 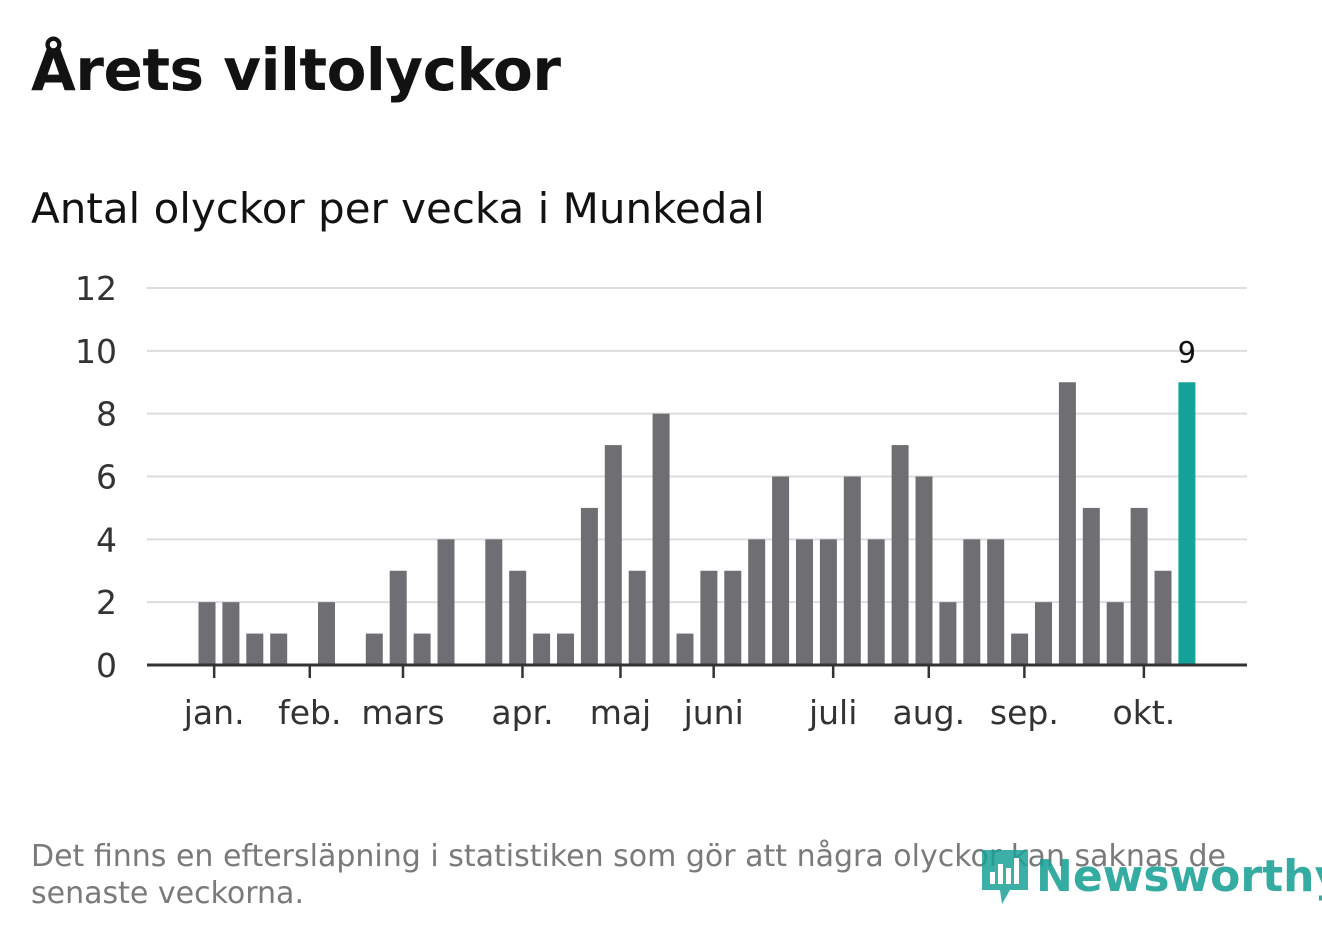 I want to click on x-tick-label: aug., so click(x=928, y=712).